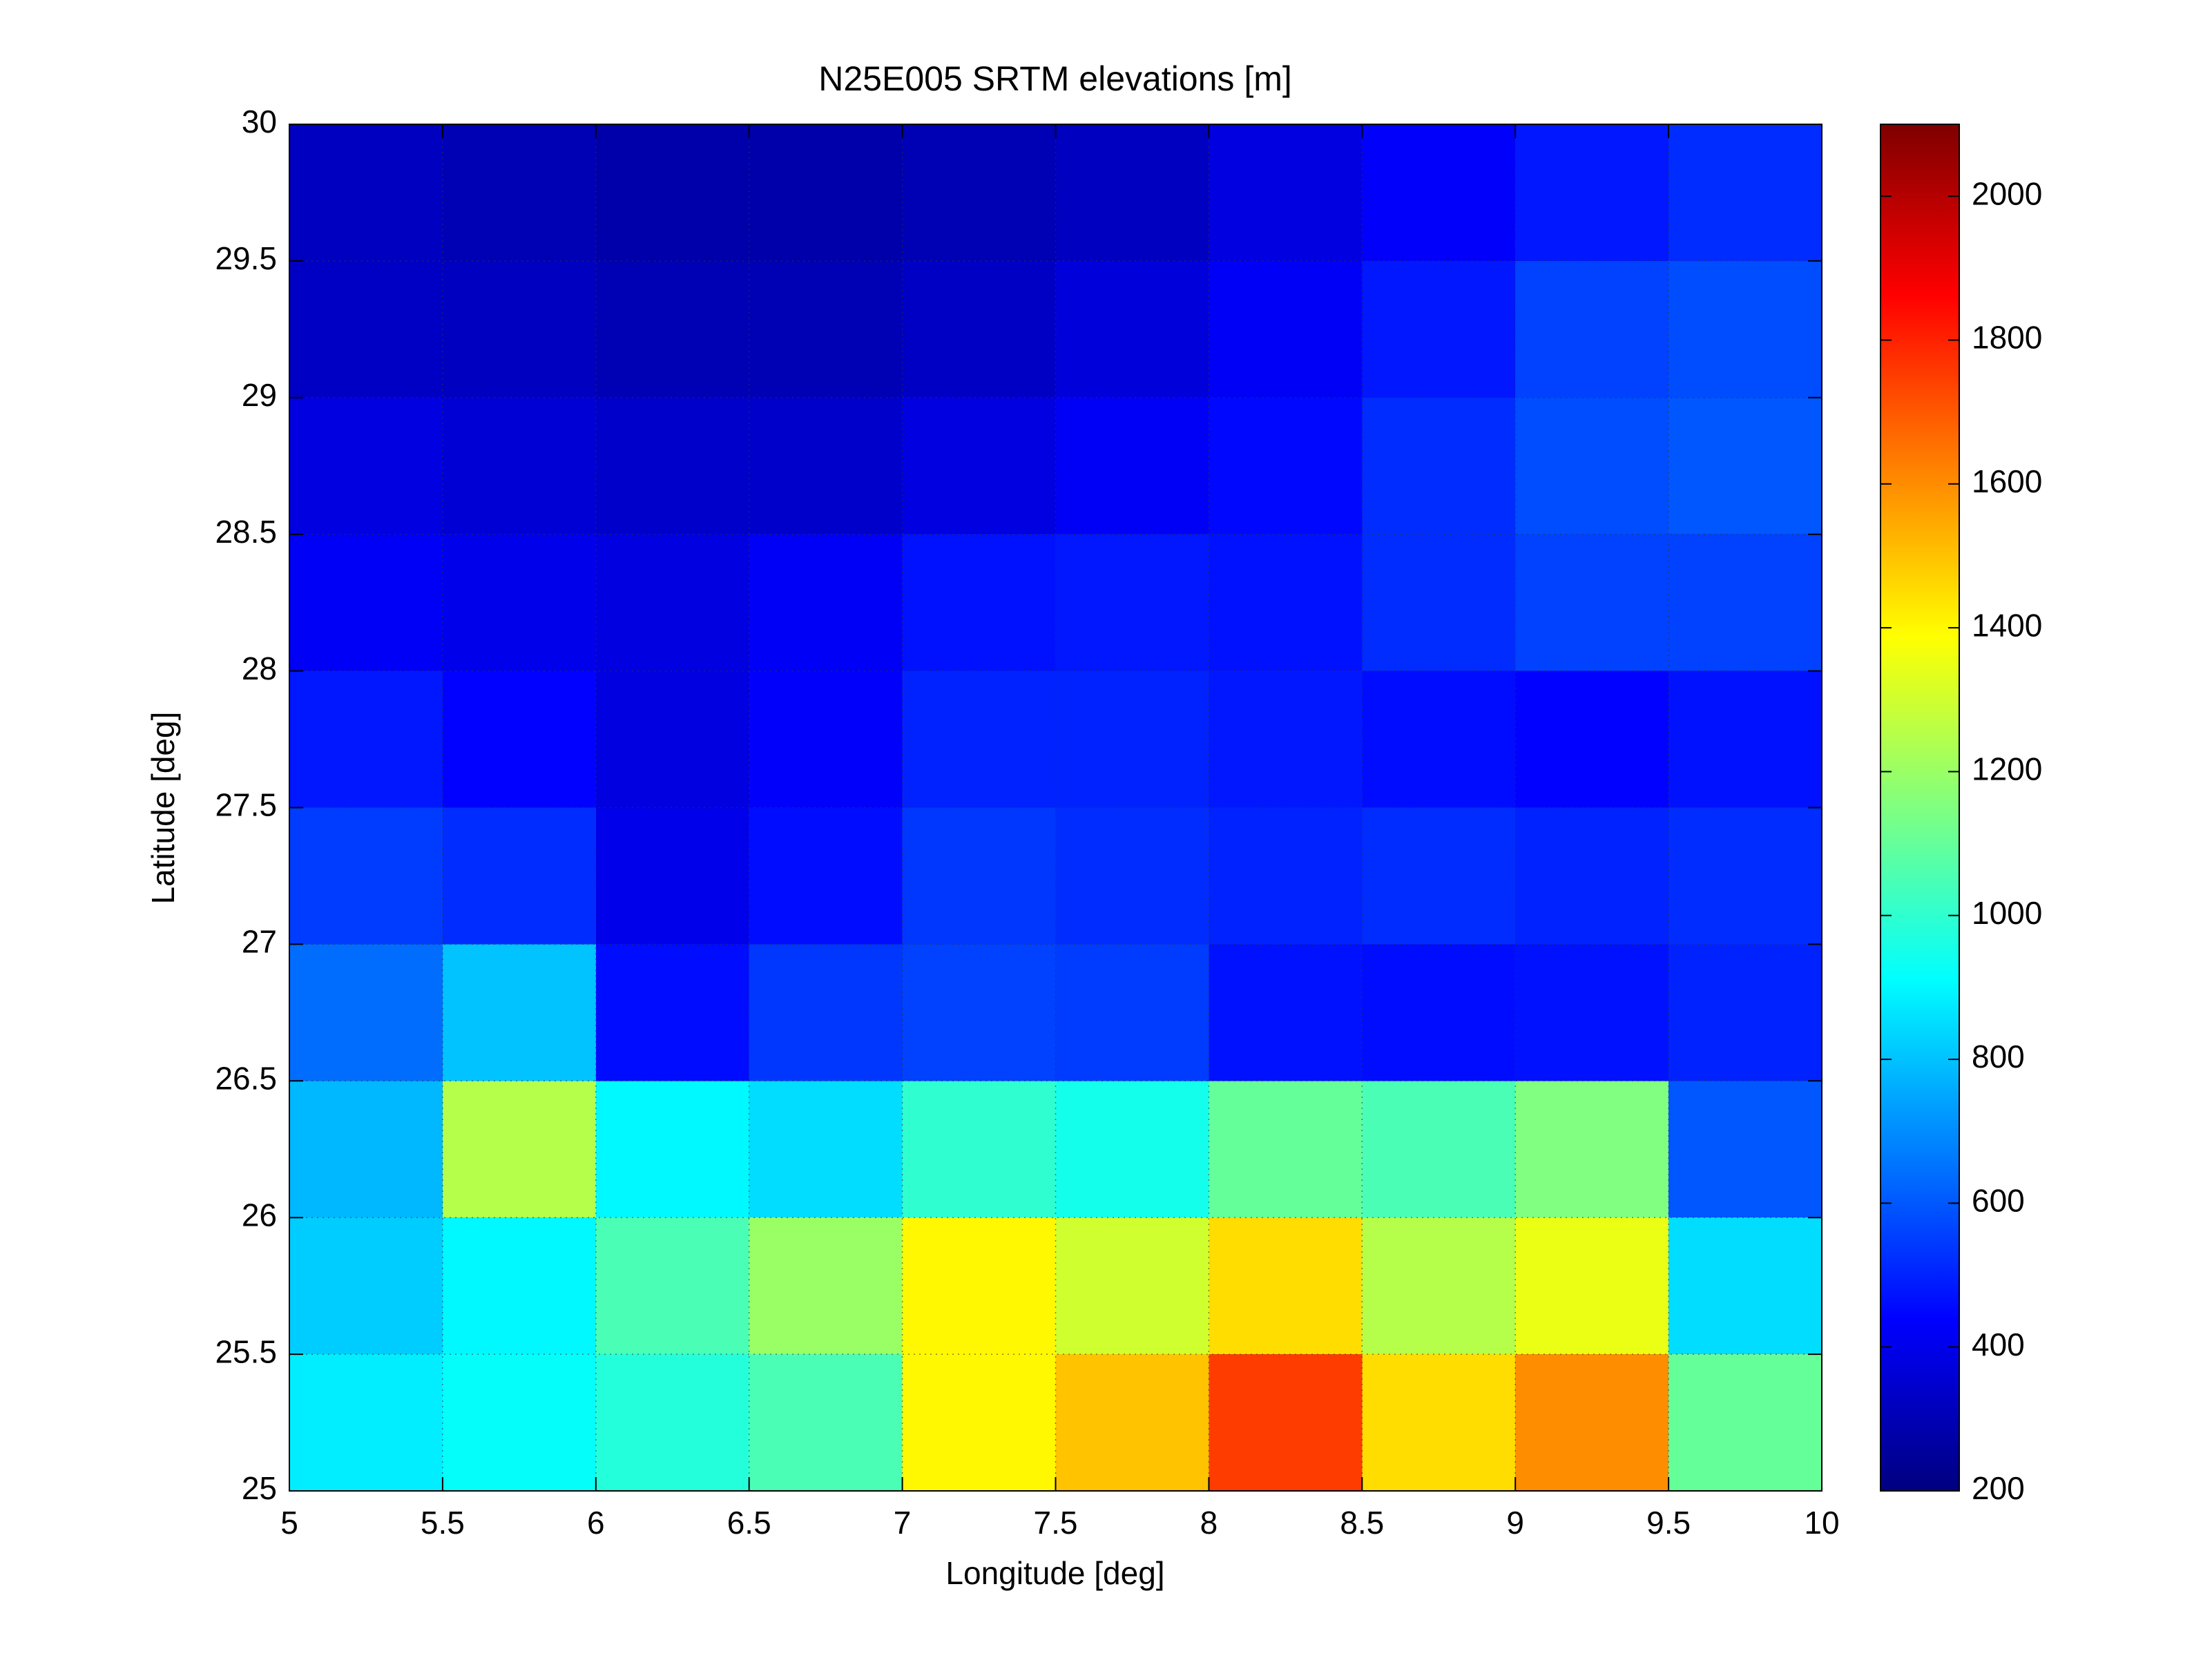 This screenshot has height=1658, width=2212. Describe the element at coordinates (246, 532) in the screenshot. I see `y-tick-label: 28.5` at that location.